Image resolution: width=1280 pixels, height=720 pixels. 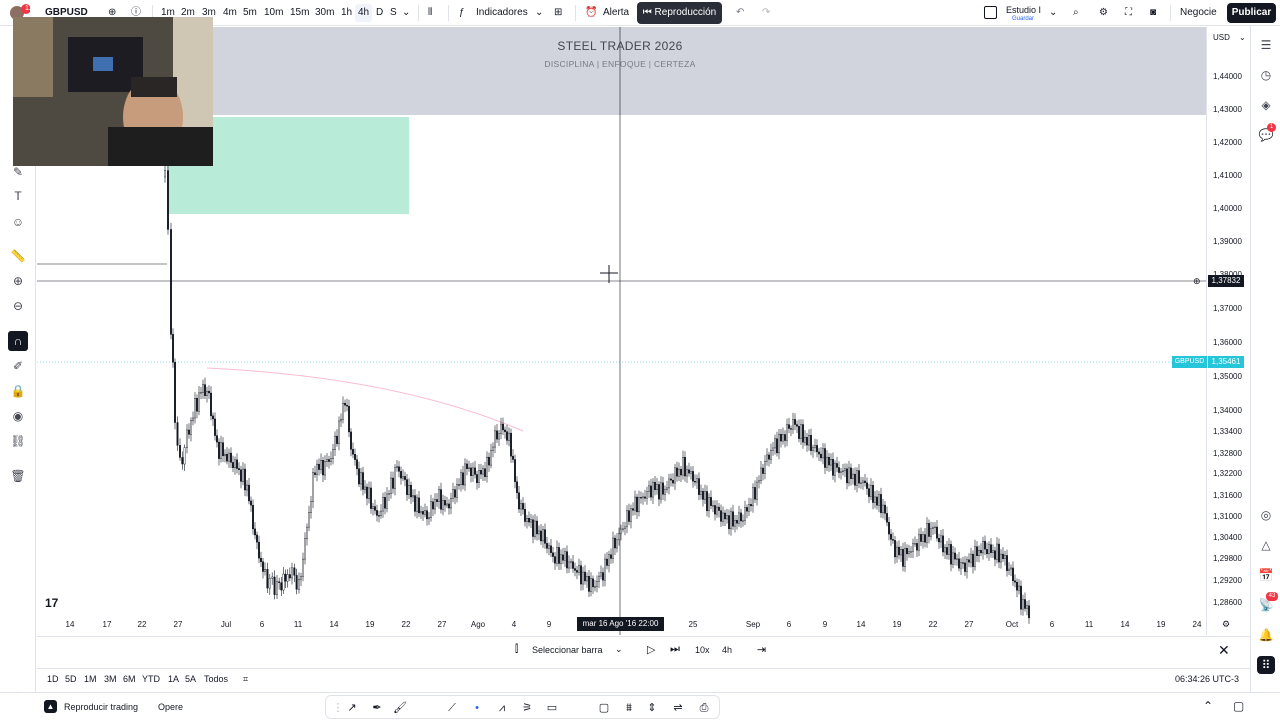 I want to click on interval-1m: 1m, so click(x=168, y=12).